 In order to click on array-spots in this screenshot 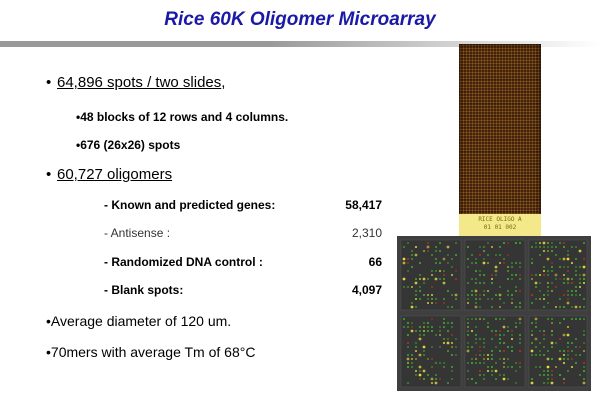, I will do `click(494, 313)`.